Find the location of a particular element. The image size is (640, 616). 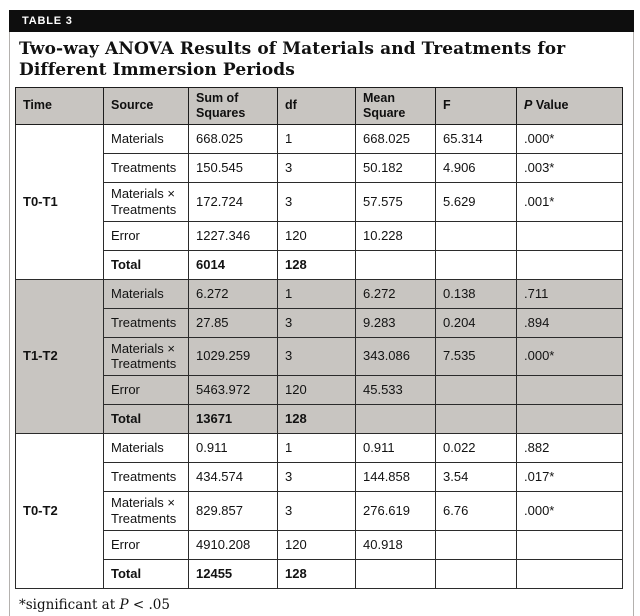

f-cell: 0.022 is located at coordinates (476, 448).